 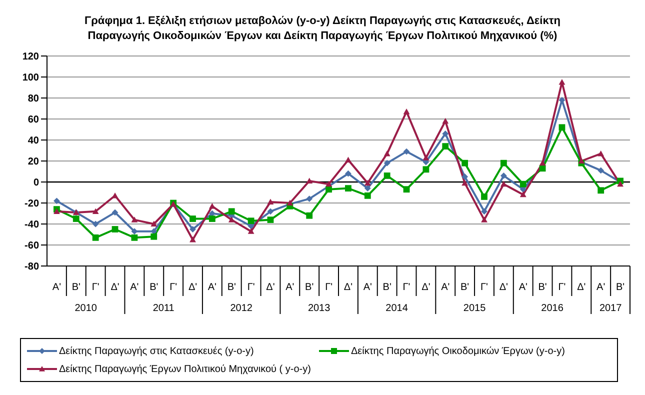 What do you see at coordinates (34, 141) in the screenshot?
I see `y-tick-label: 40` at bounding box center [34, 141].